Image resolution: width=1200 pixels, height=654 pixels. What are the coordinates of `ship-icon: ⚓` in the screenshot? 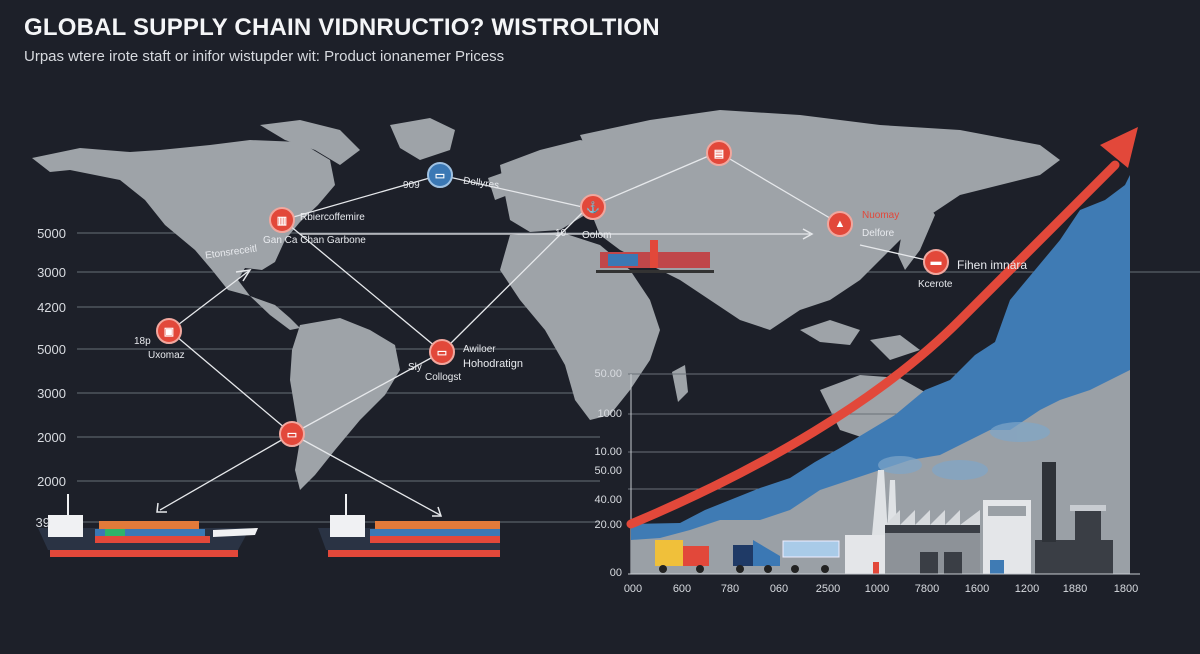 It's located at (593, 207).